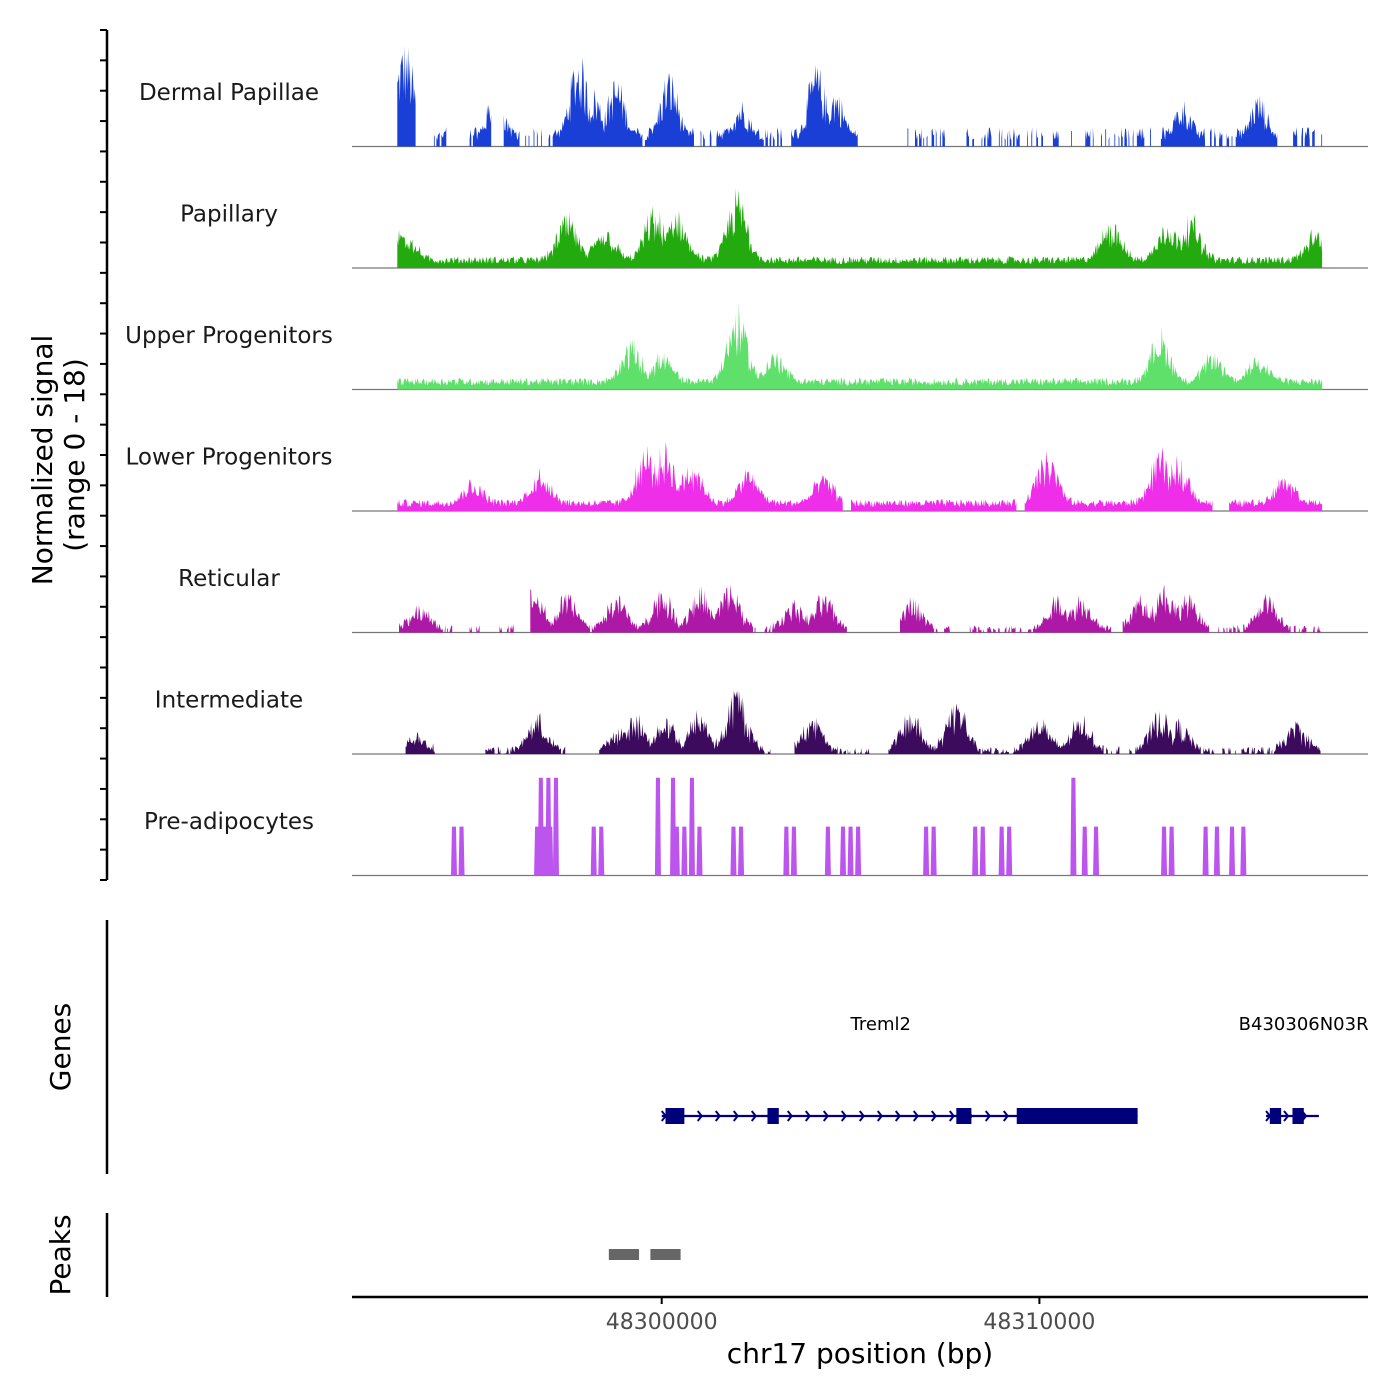 The image size is (1400, 1400). I want to click on track-intermediate: Intermediate, so click(761, 721).